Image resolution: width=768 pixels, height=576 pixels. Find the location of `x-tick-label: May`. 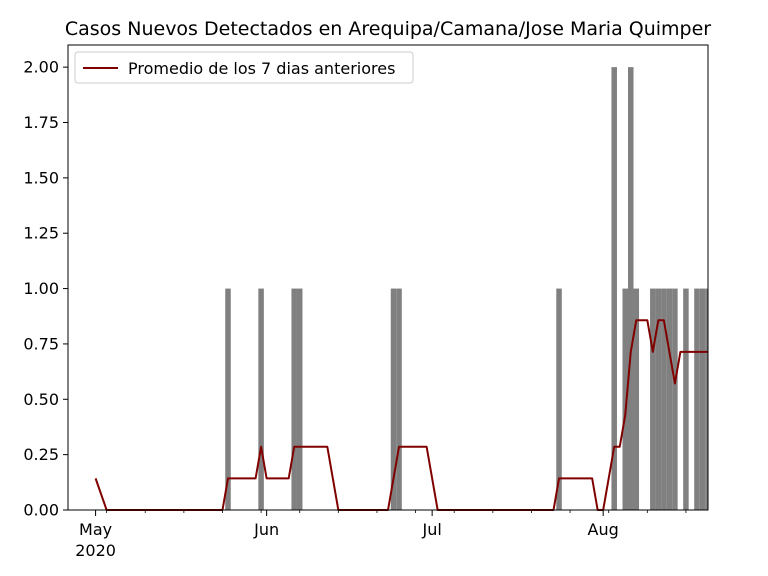

x-tick-label: May is located at coordinates (95, 529).